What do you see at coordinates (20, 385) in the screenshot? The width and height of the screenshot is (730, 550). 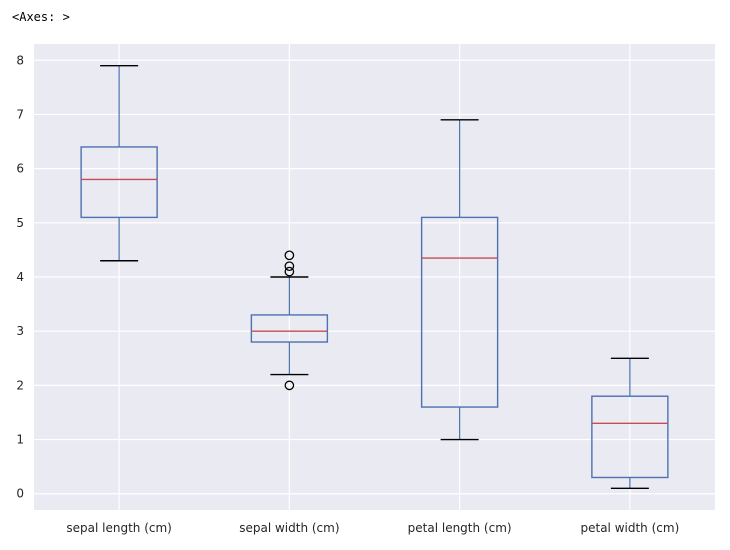 I see `y-tick-label: 2` at bounding box center [20, 385].